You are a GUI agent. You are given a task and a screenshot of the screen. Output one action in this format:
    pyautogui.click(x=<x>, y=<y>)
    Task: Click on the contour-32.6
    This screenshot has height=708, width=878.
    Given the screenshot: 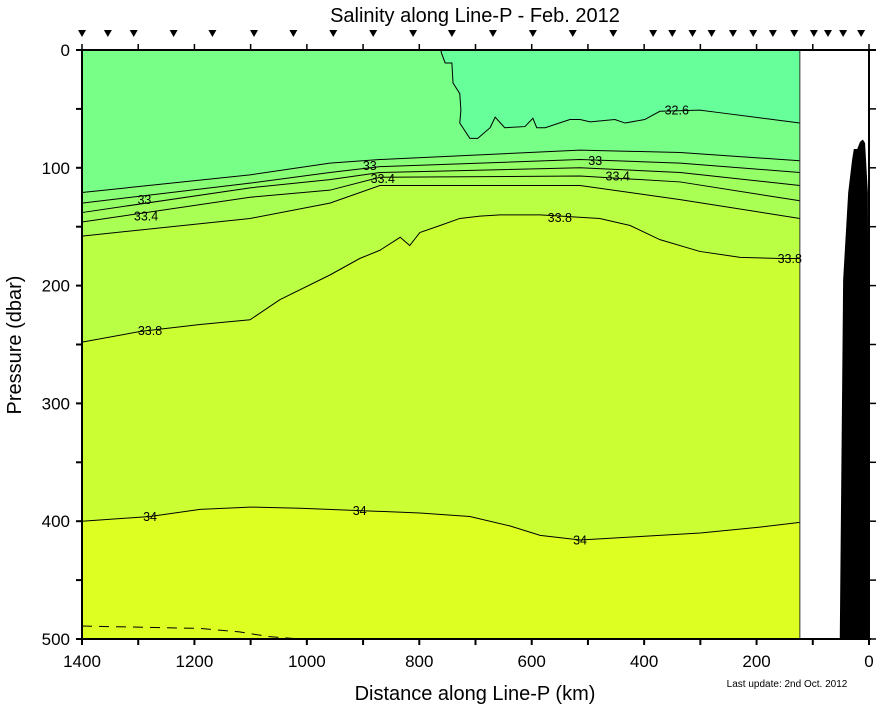 What is the action you would take?
    pyautogui.click(x=620, y=94)
    